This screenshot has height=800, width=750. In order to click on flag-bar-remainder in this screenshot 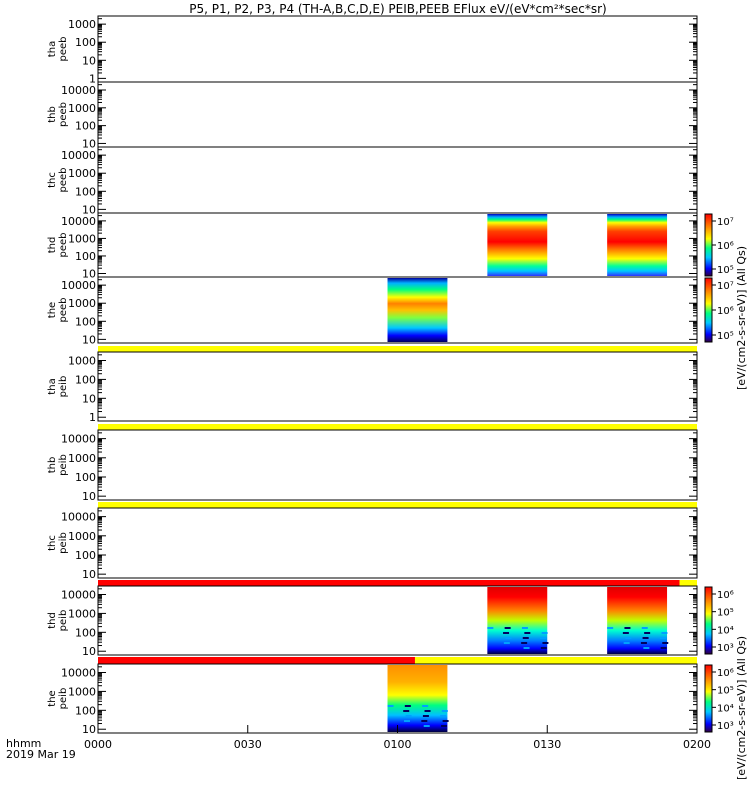, I will do `click(555, 660)`.